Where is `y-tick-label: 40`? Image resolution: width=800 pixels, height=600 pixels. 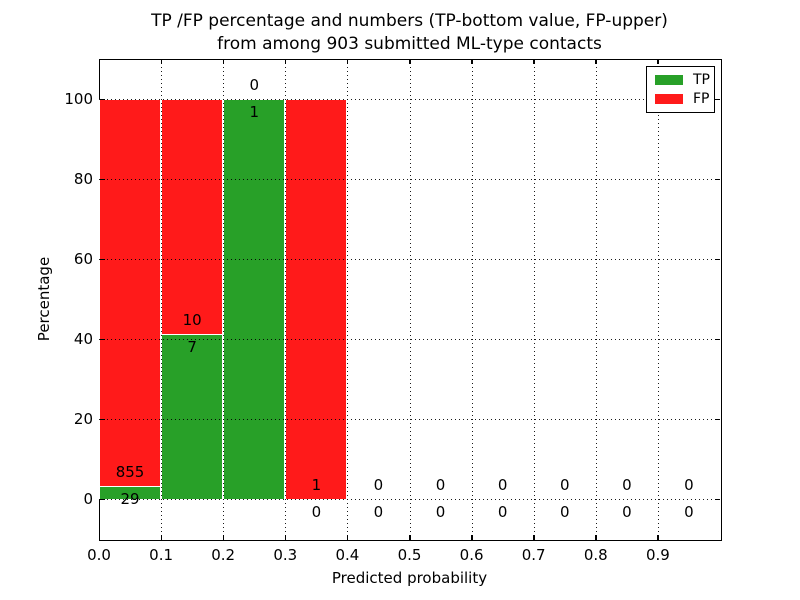
y-tick-label: 40 is located at coordinates (83, 339).